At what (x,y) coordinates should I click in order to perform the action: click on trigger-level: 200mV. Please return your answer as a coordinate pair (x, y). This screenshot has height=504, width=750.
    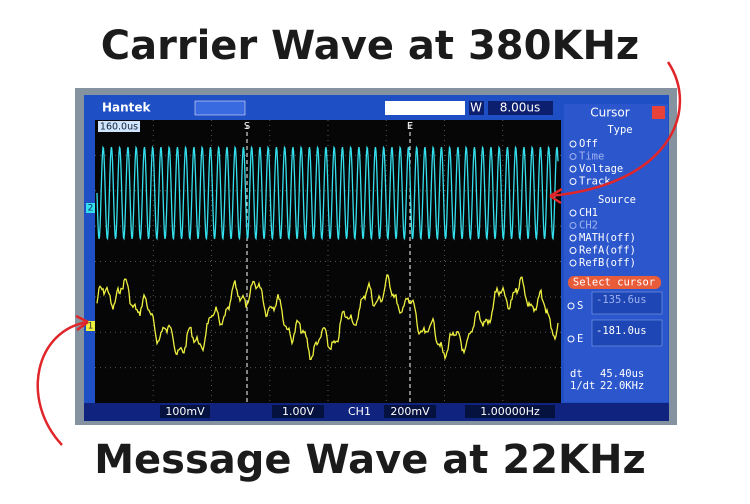
    Looking at the image, I should click on (410, 411).